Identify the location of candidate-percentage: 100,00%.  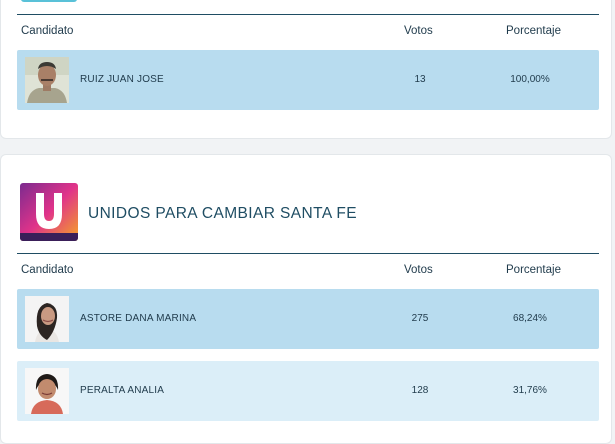
(530, 79).